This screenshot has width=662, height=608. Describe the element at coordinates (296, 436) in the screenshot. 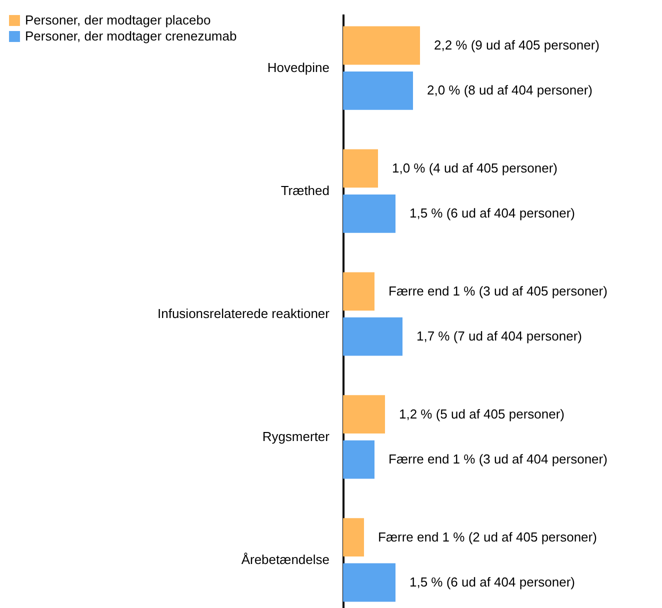

I see `y-tick-label: Rygsmerter` at that location.